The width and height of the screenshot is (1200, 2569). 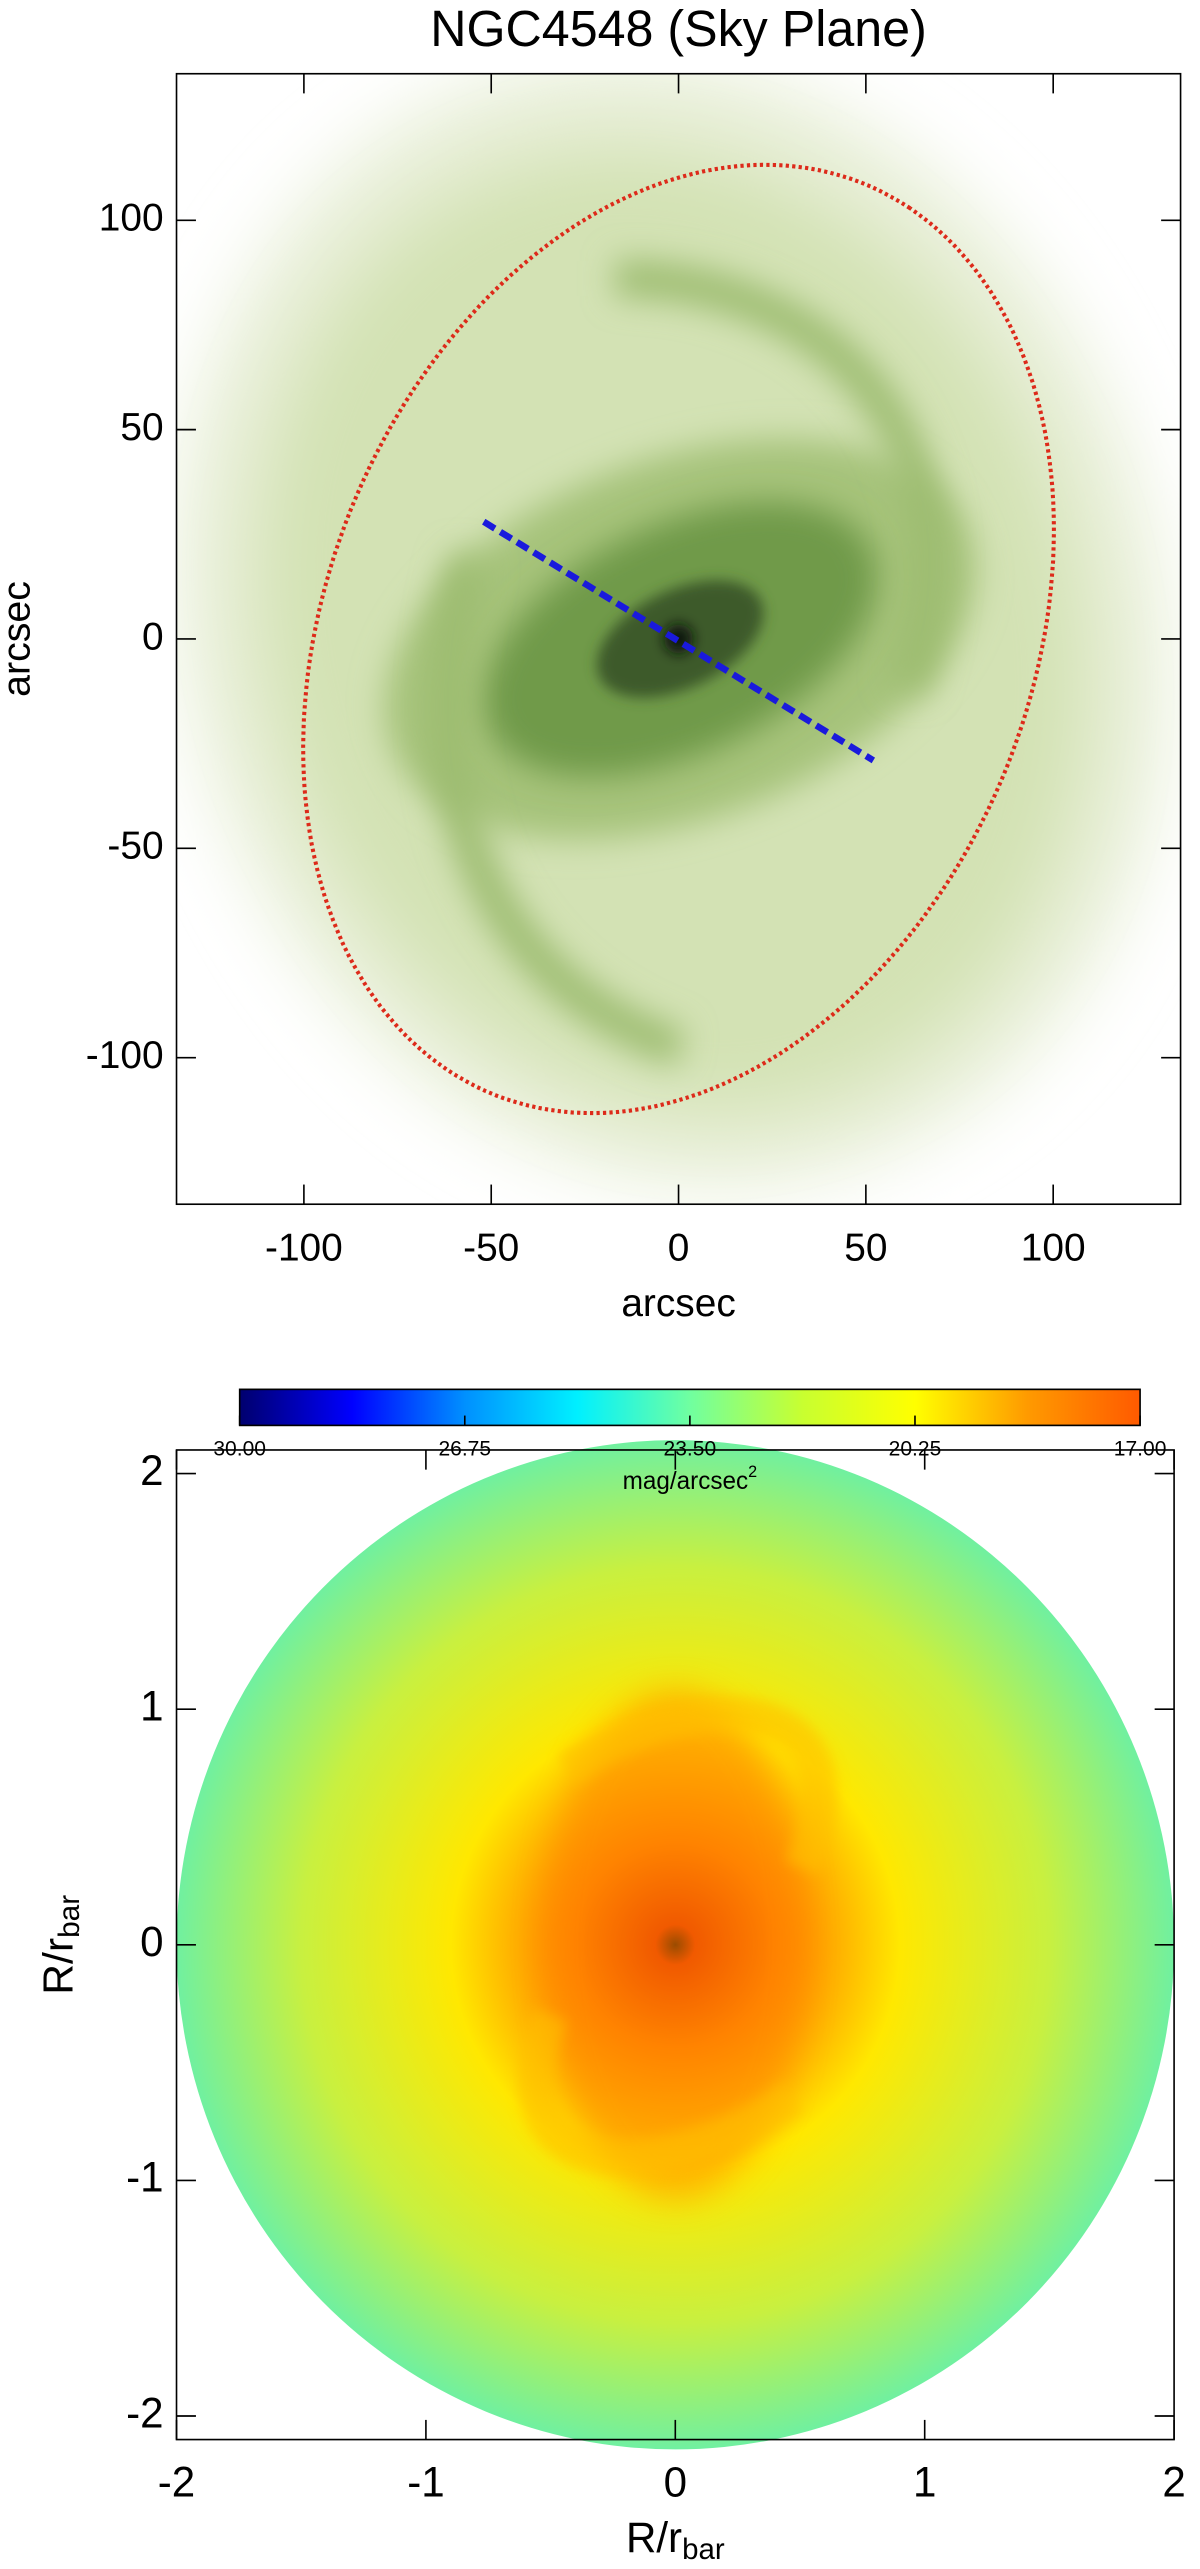 I want to click on colorbar-tick-label: 26.75, so click(x=464, y=1448).